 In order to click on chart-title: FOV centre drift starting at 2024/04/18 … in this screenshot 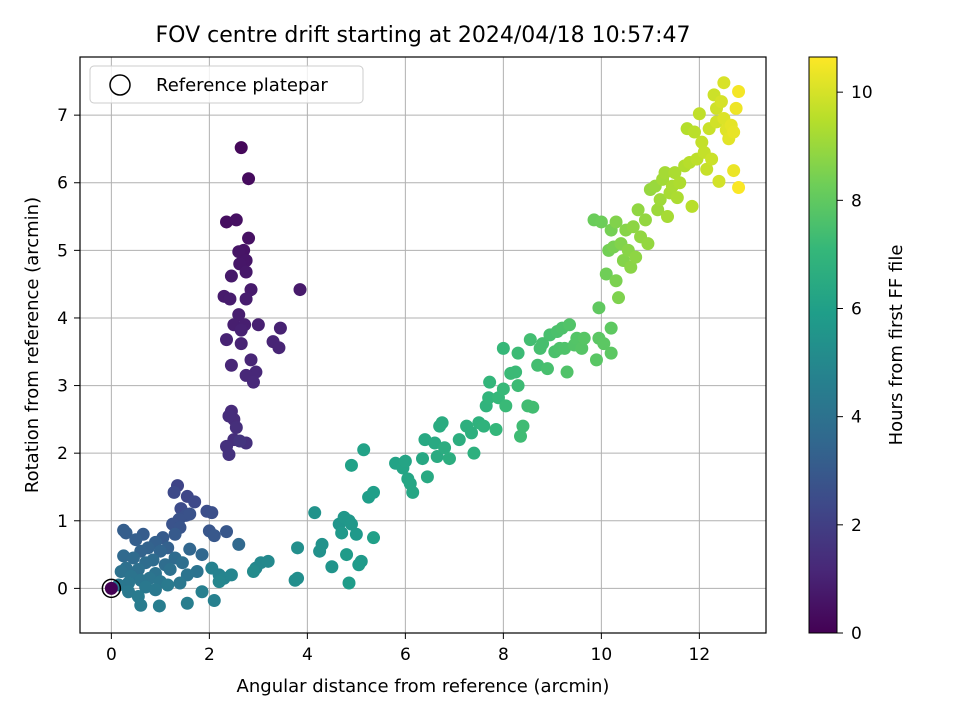, I will do `click(423, 35)`.